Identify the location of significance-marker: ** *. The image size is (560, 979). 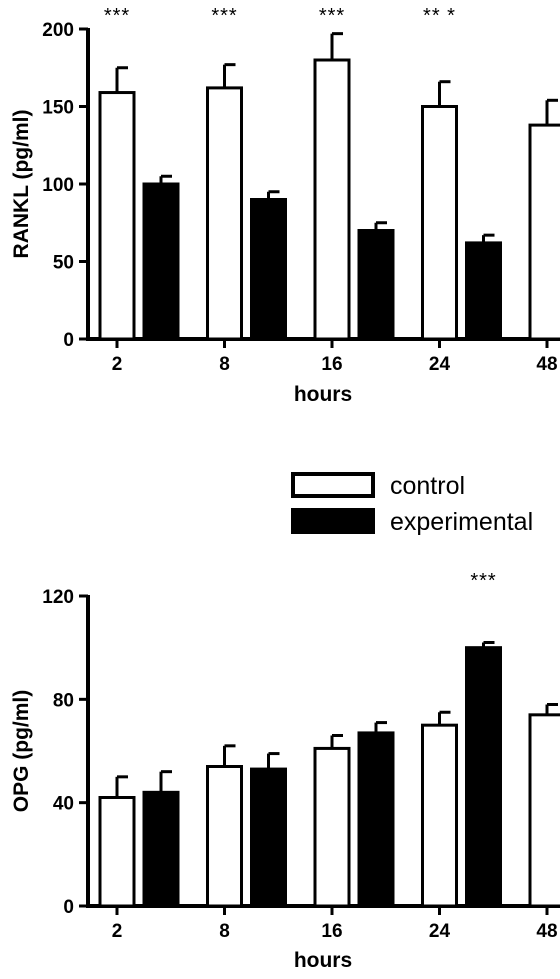
(439, 16).